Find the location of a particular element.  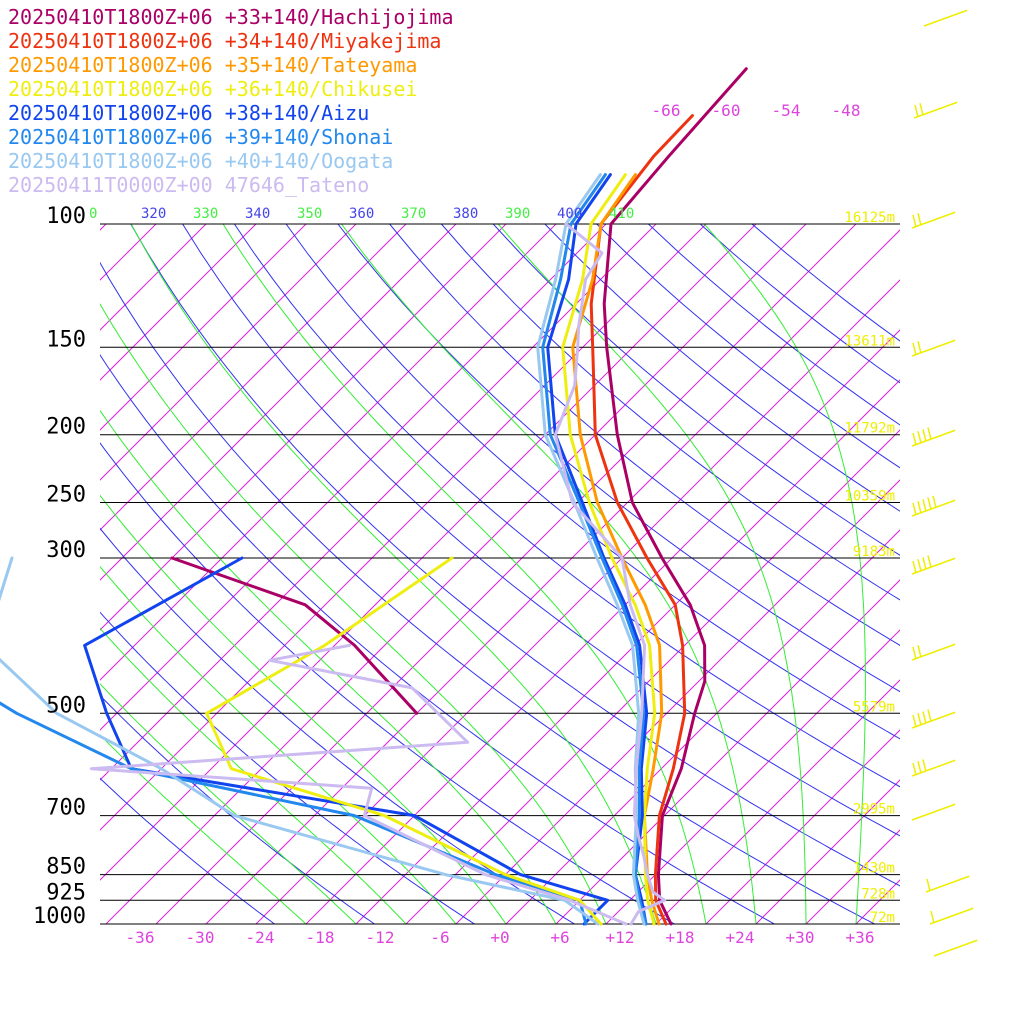

height-label: 1430m is located at coordinates (874, 869).